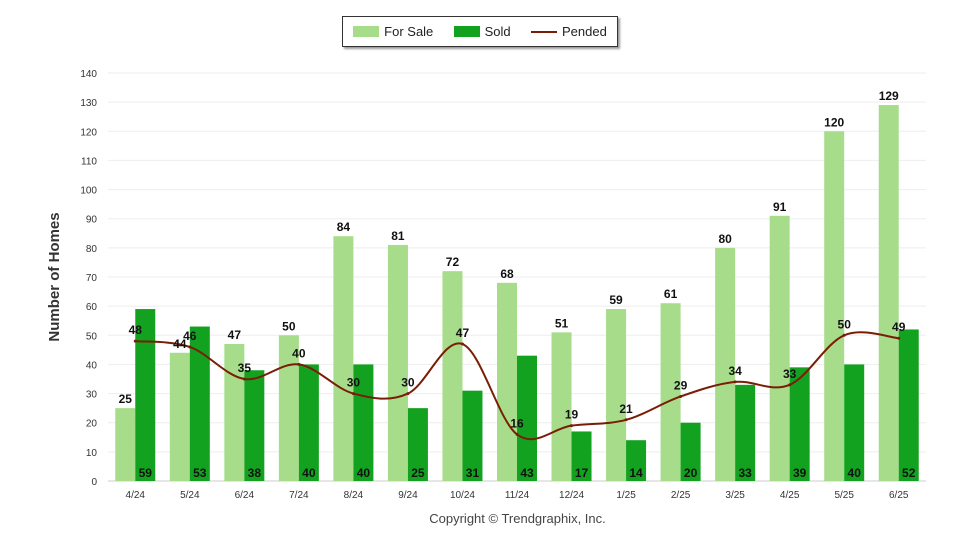 The height and width of the screenshot is (550, 960). I want to click on legend: For Sale Sold Pended, so click(480, 31).